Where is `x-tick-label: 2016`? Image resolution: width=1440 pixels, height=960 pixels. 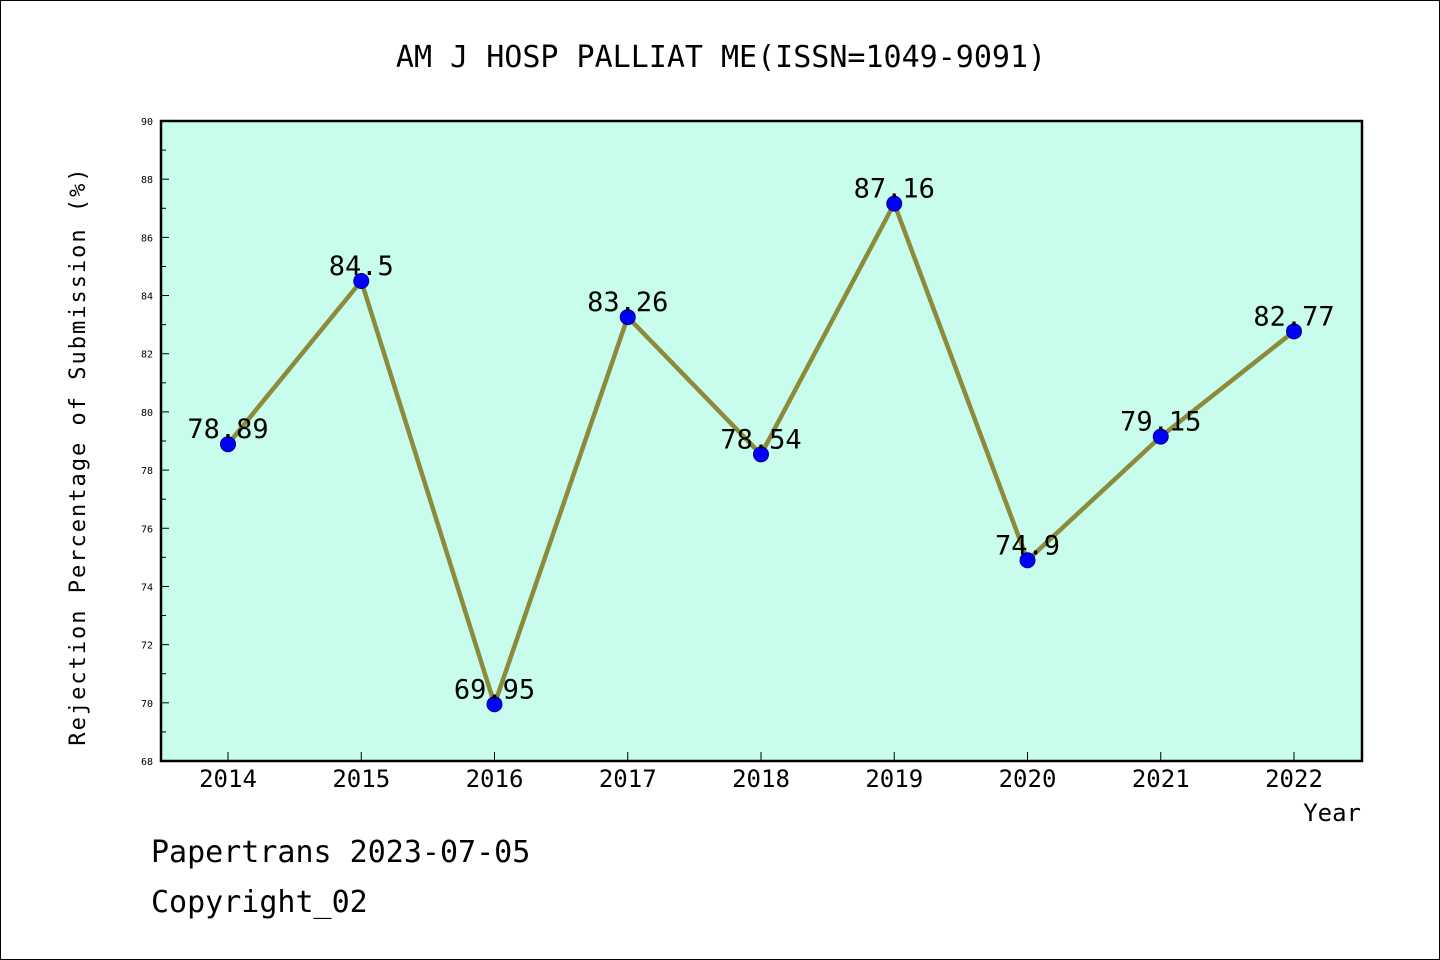
x-tick-label: 2016 is located at coordinates (495, 779).